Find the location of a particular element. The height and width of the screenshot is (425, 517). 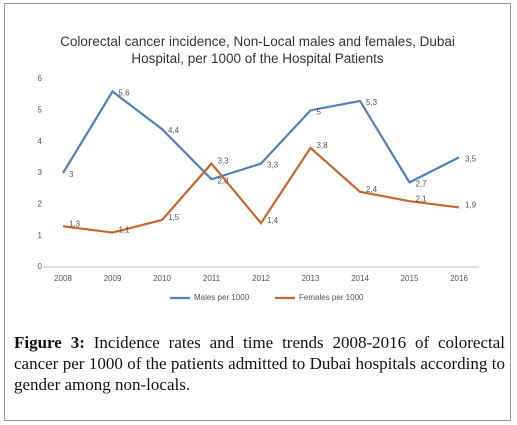

y-tick-label: 6 is located at coordinates (40, 78).